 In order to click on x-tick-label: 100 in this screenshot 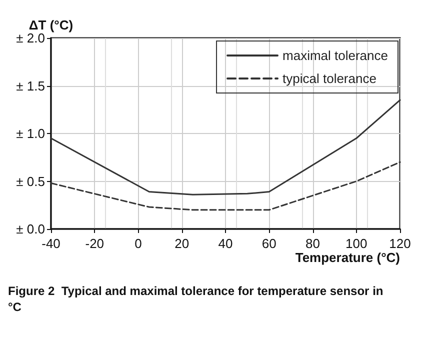, I will do `click(357, 243)`.